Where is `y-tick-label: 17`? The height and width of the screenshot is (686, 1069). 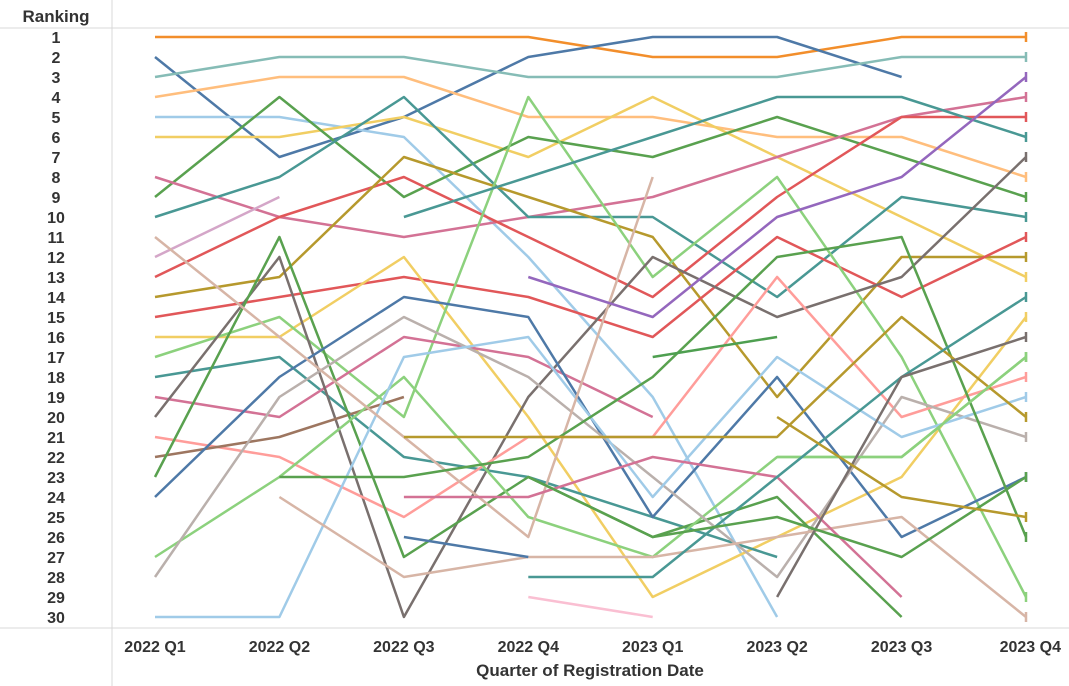 y-tick-label: 17 is located at coordinates (56, 358).